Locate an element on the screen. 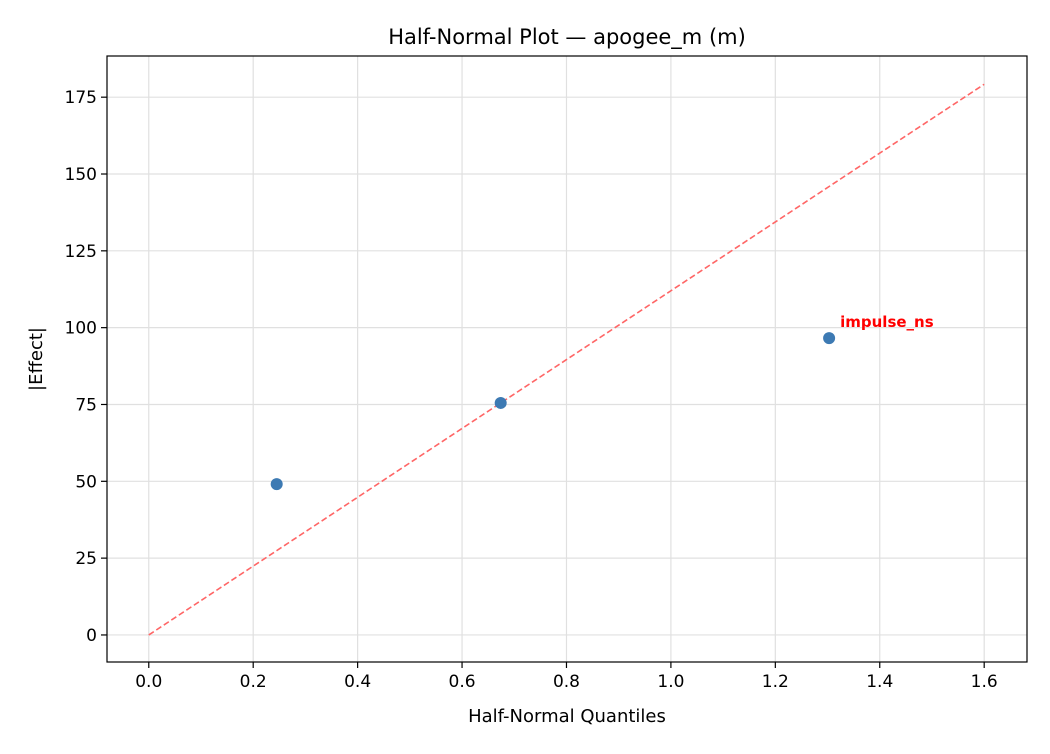  y-tick-label: 25 is located at coordinates (86, 559).